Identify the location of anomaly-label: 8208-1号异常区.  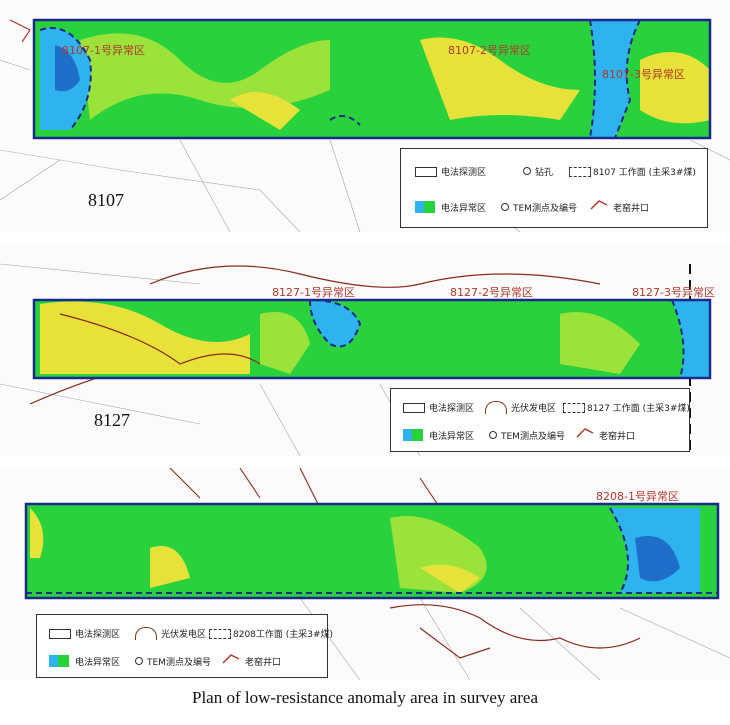
(637, 496).